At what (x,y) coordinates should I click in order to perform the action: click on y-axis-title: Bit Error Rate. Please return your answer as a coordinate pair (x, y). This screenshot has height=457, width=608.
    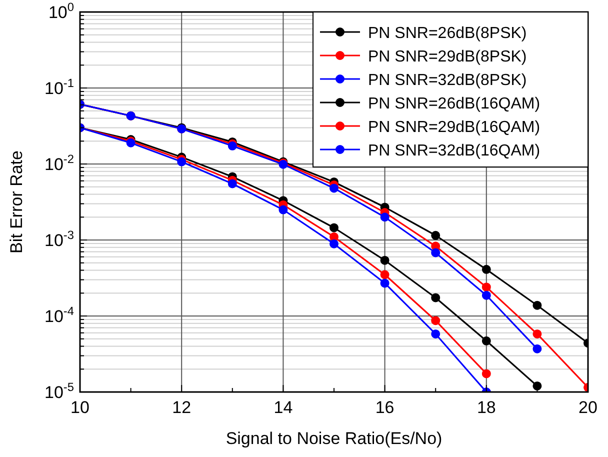
    Looking at the image, I should click on (16, 202).